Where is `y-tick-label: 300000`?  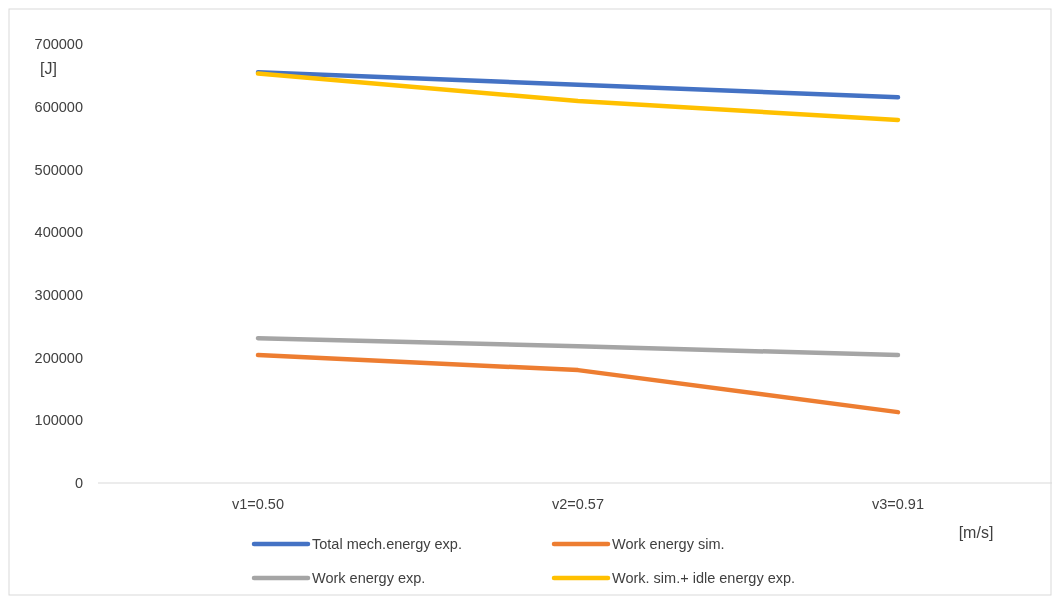 y-tick-label: 300000 is located at coordinates (58, 294).